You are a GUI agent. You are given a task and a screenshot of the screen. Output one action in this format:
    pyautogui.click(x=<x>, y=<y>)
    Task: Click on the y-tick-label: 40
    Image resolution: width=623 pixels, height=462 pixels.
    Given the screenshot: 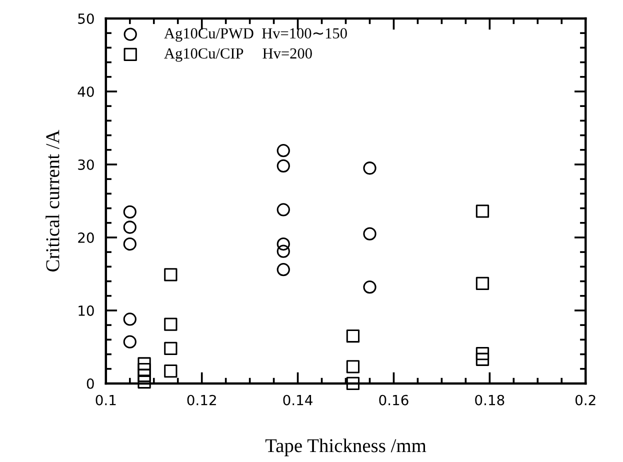 What is the action you would take?
    pyautogui.click(x=86, y=91)
    